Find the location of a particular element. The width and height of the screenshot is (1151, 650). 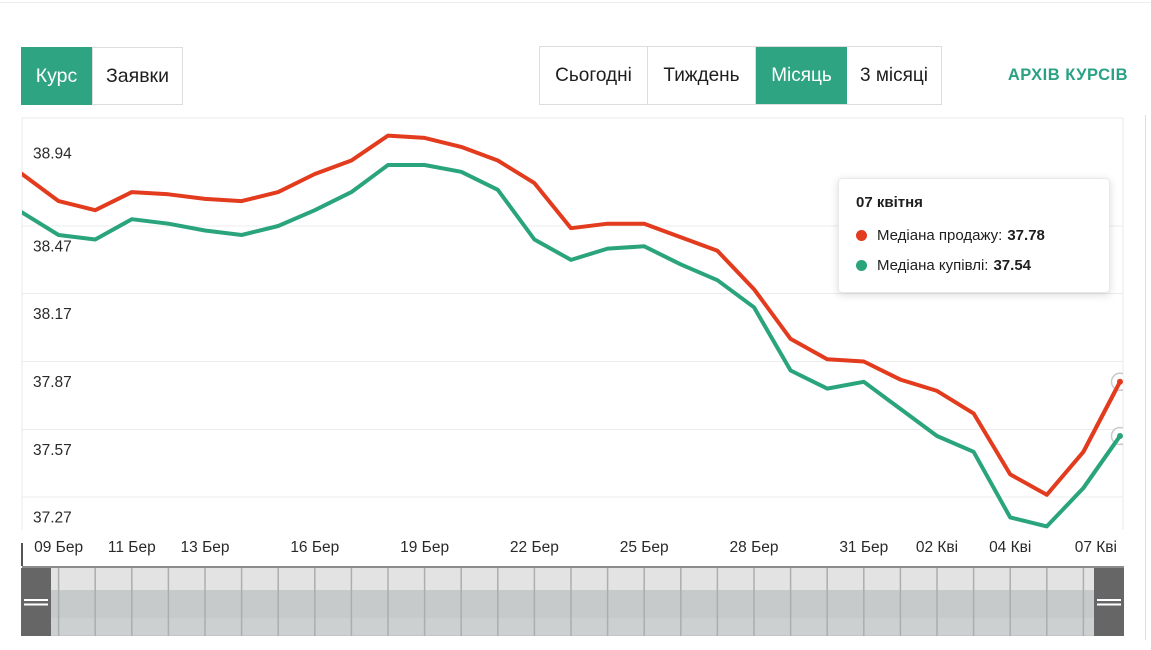

navigator-bottom-border is located at coordinates (573, 635).